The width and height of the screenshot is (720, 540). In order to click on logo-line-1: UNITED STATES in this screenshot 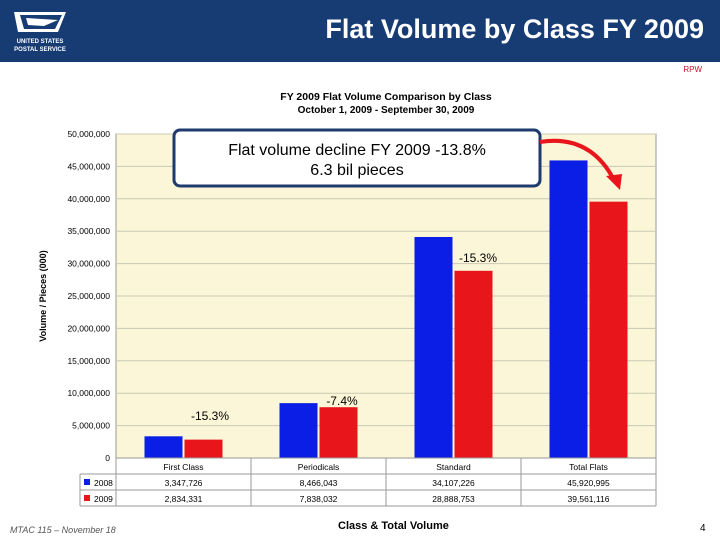, I will do `click(40, 42)`.